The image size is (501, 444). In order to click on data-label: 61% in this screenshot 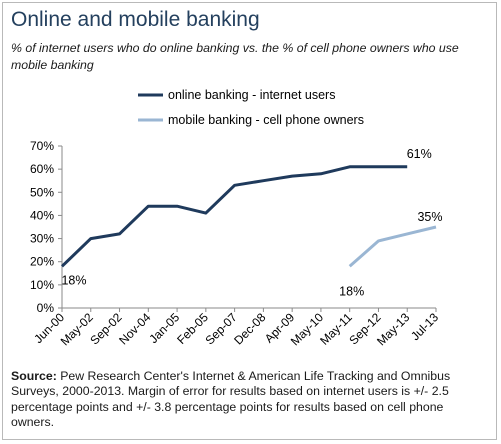, I will do `click(419, 154)`.